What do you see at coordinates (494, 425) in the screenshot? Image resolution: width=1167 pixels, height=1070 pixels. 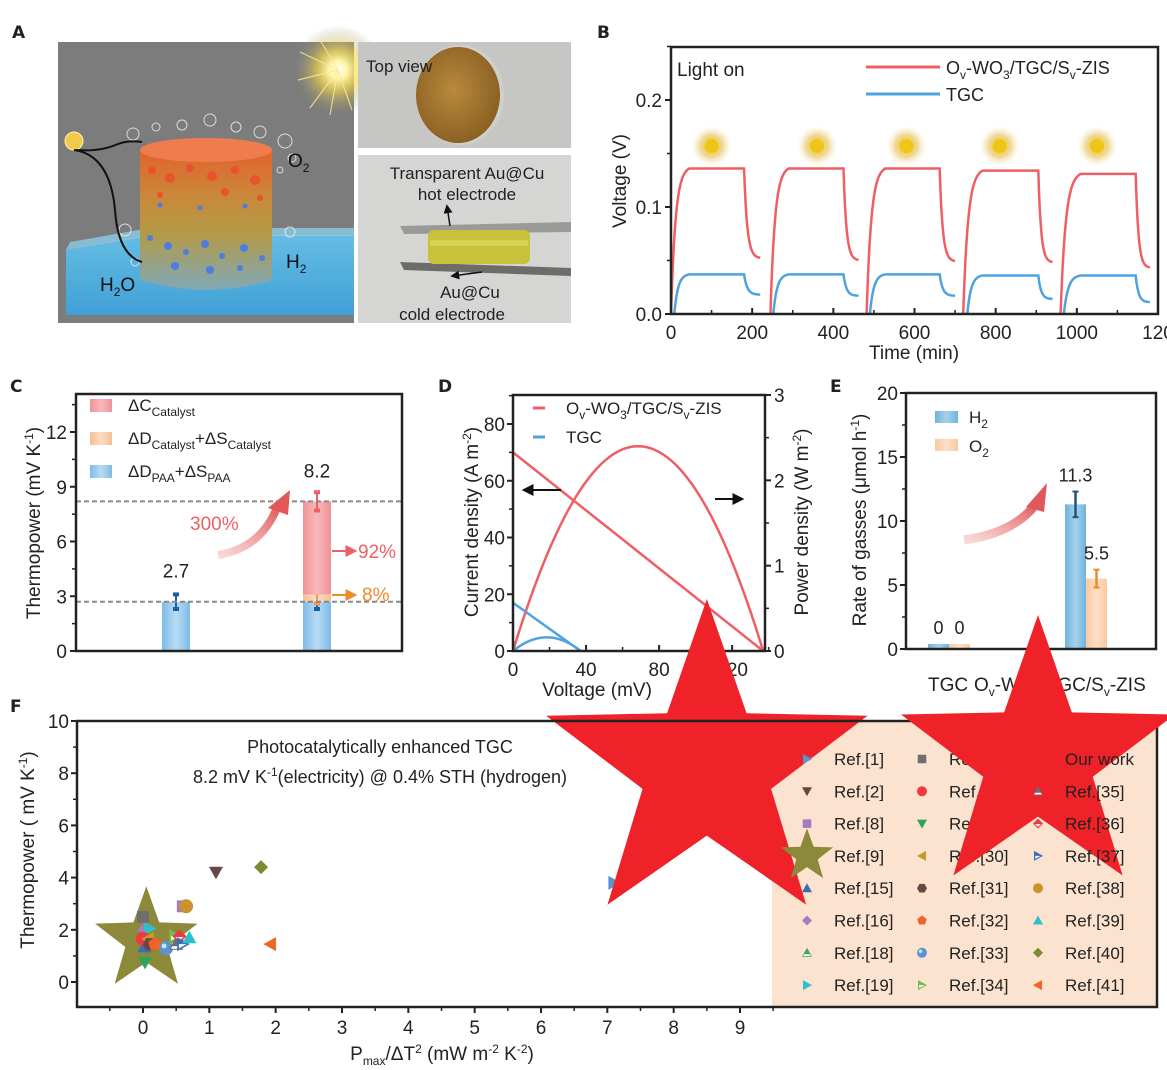 I see `y-left-tick-label: 80` at bounding box center [494, 425].